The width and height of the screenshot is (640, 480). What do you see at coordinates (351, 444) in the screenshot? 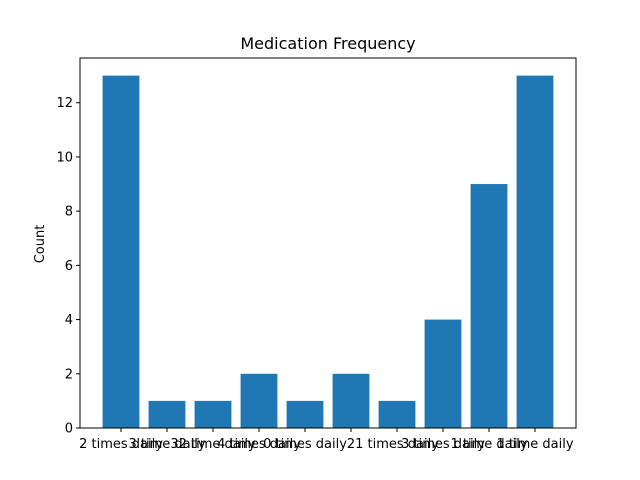
I see `x-tick-label-5: 2` at bounding box center [351, 444].